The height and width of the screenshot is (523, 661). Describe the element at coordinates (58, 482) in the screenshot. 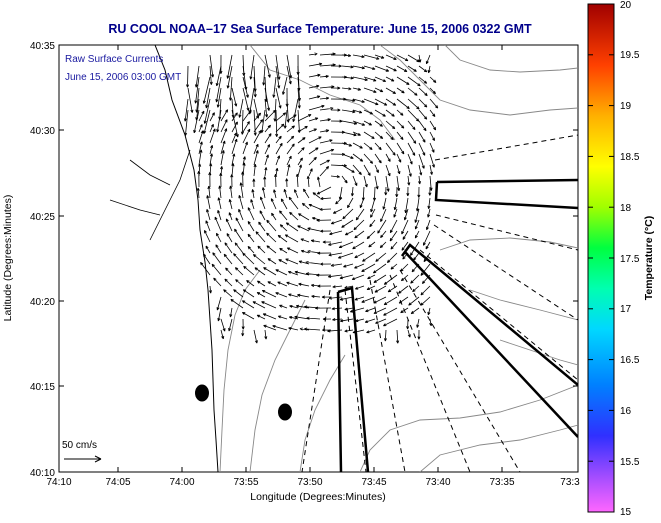

I see `x-tick-label: 74:10` at that location.